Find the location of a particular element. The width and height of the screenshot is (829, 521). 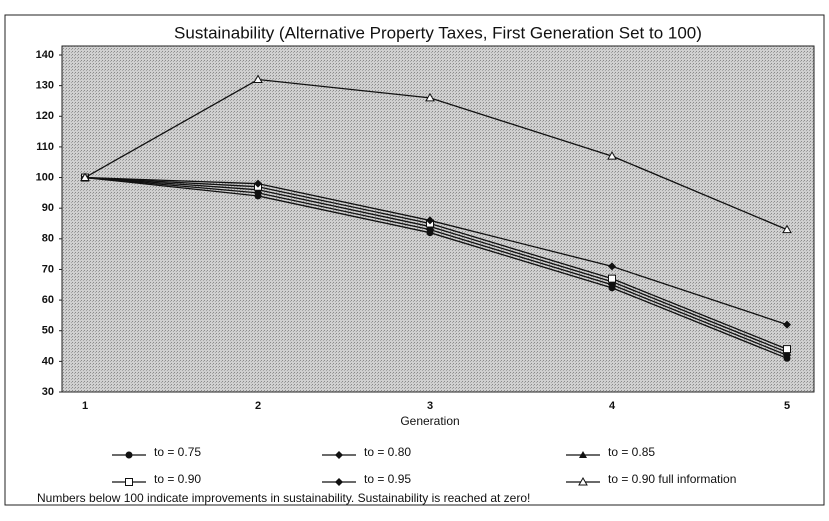

legend-label: to = 0.85 is located at coordinates (631, 452).